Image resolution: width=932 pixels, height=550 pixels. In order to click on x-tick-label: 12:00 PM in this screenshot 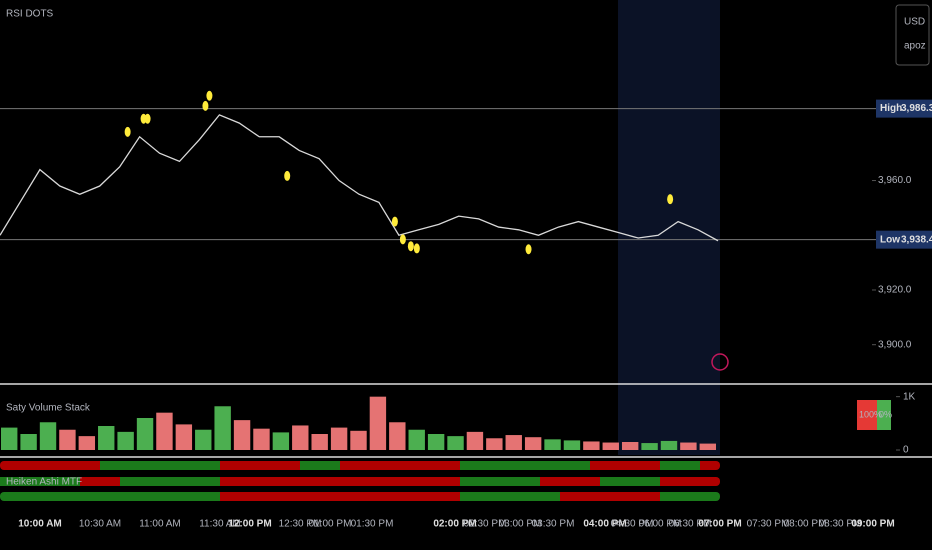, I will do `click(249, 524)`.